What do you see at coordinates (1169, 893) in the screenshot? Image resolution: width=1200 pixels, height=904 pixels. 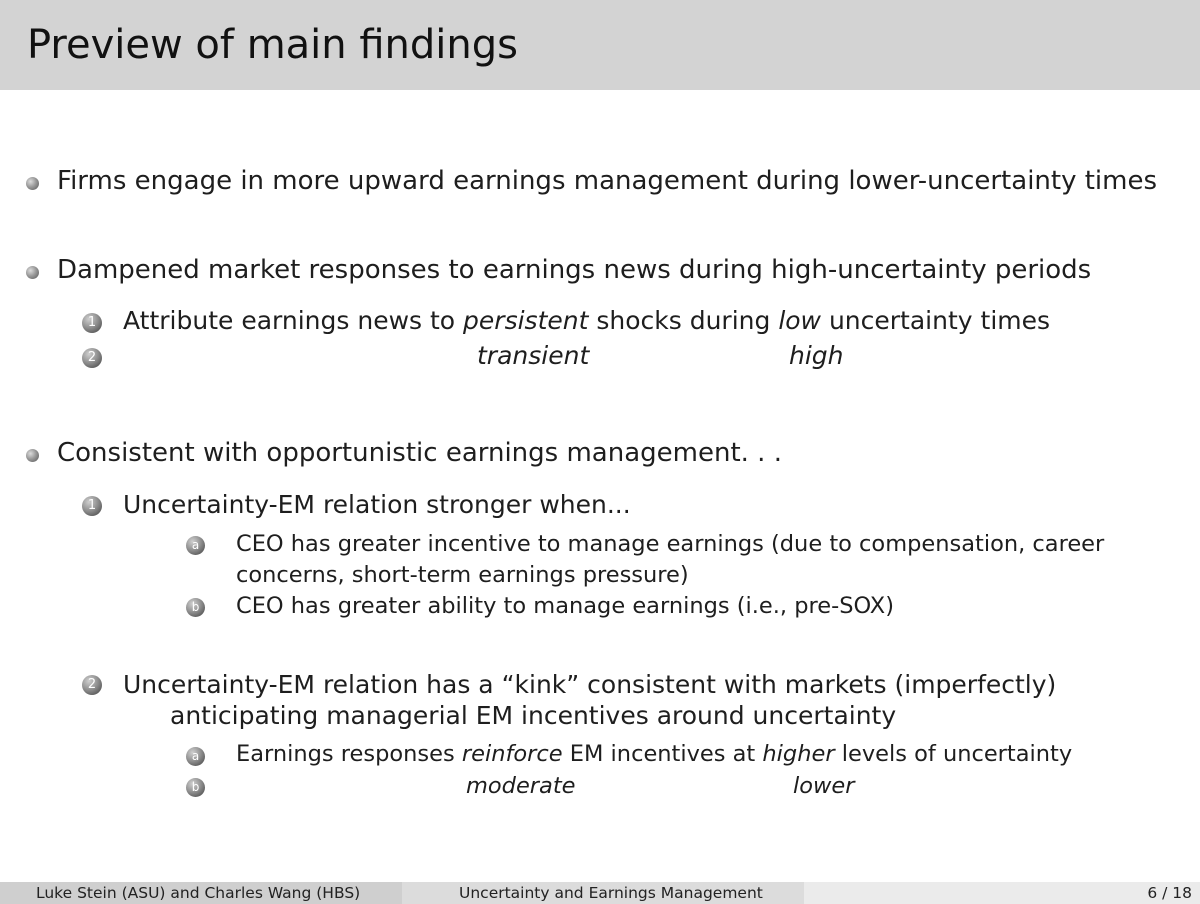 I see `page-number: 6 / 18` at bounding box center [1169, 893].